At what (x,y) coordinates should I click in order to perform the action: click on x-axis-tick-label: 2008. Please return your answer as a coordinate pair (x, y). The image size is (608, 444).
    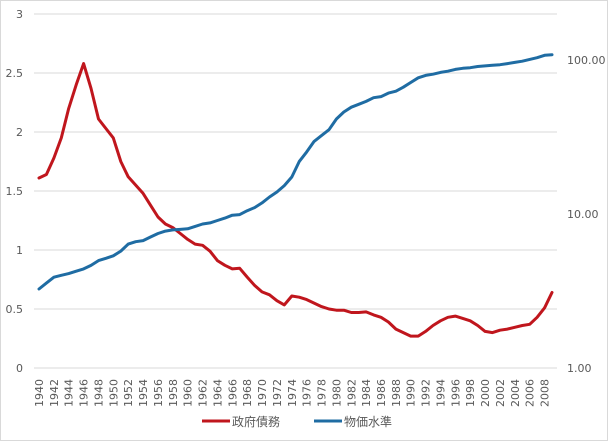
    Looking at the image, I should click on (545, 393).